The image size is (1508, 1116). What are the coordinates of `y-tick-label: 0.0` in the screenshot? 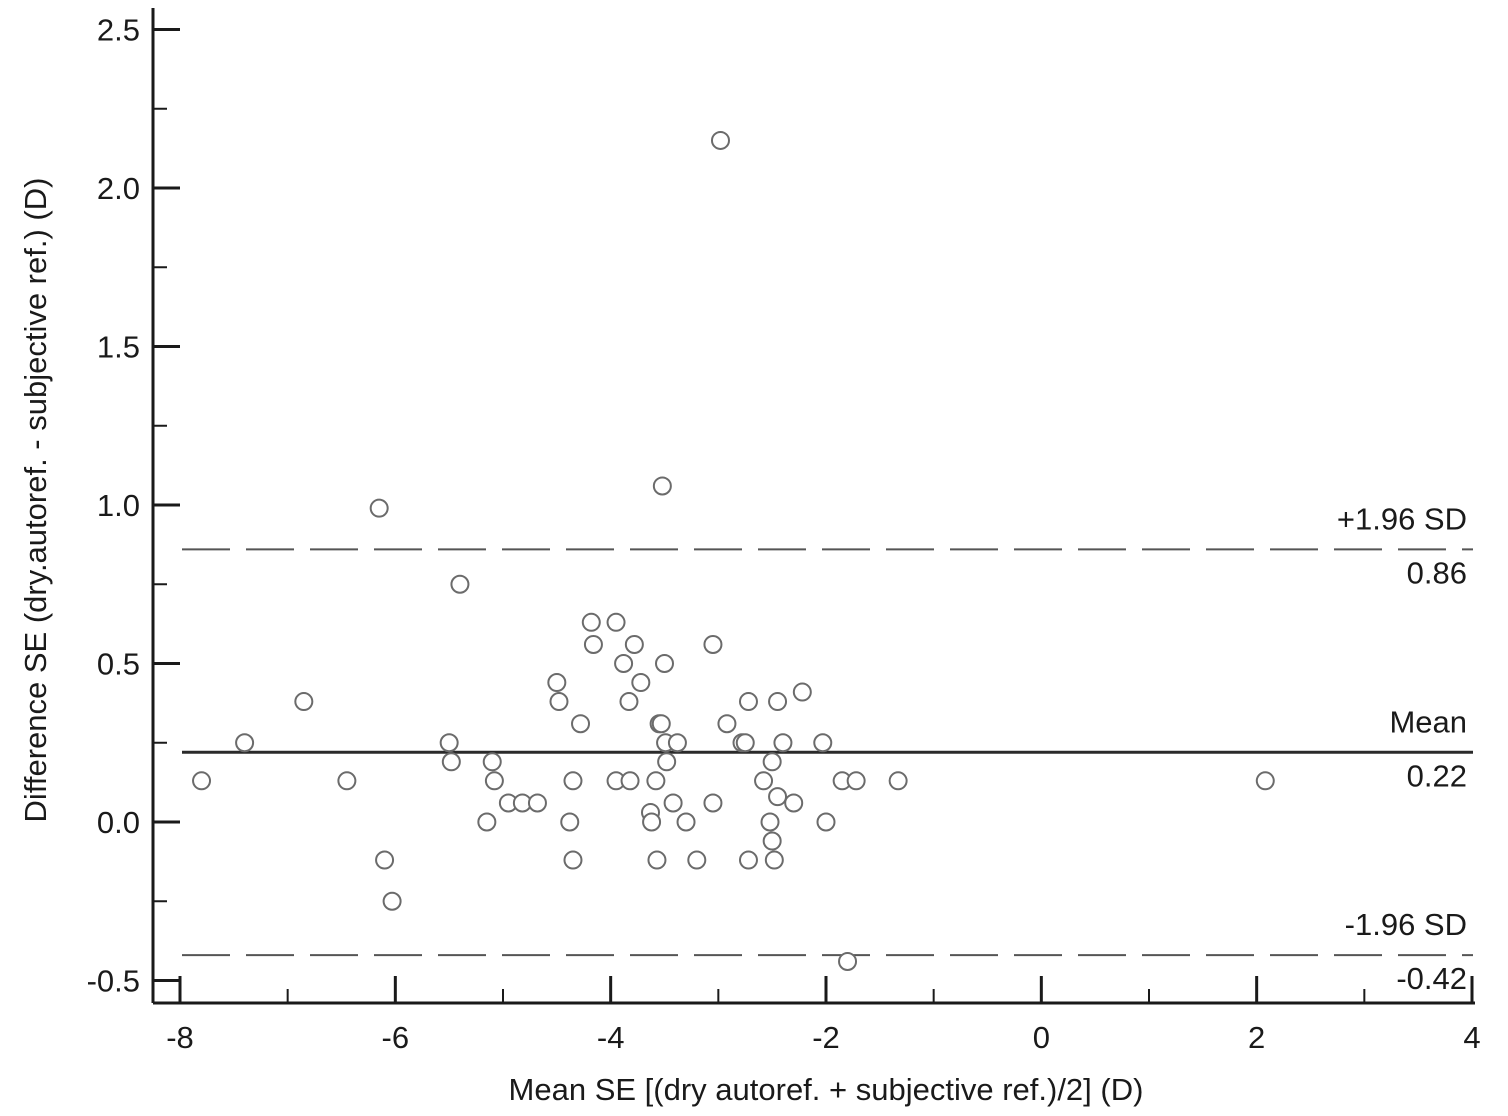 It's located at (118, 822).